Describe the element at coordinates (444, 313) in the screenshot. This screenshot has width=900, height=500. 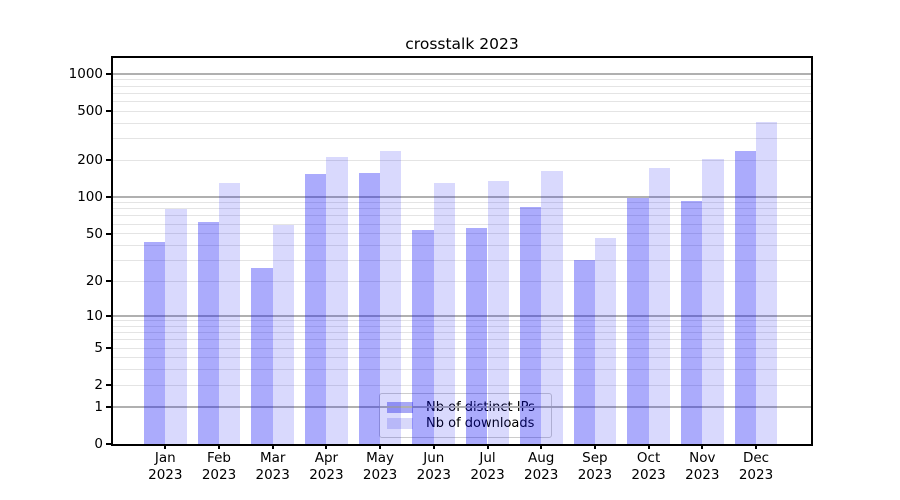
I see `bar-downloads-jun` at that location.